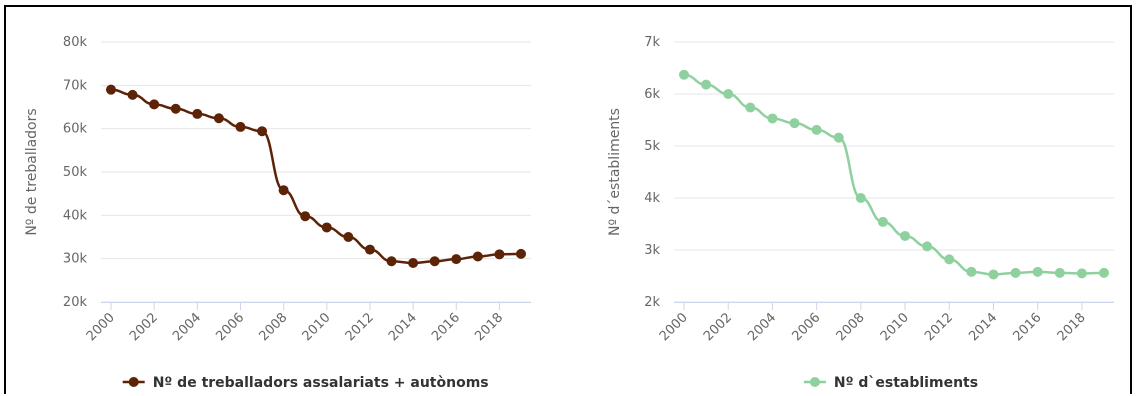 The height and width of the screenshot is (396, 1136). What do you see at coordinates (75, 172) in the screenshot?
I see `y-tick-label: 50k` at bounding box center [75, 172].